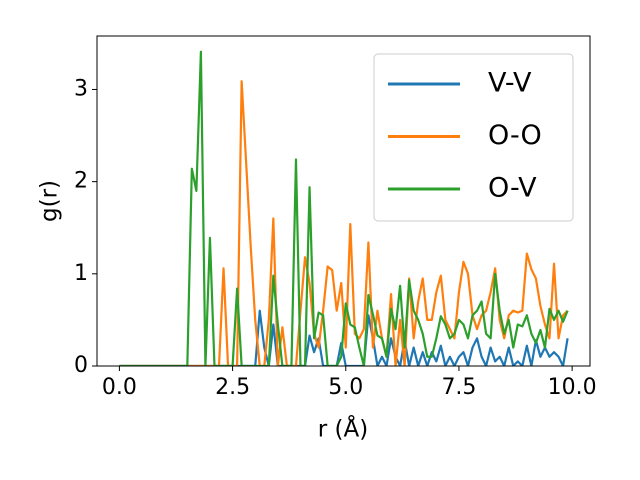 The image size is (640, 480). I want to click on x-tick-label: 0.0, so click(119, 387).